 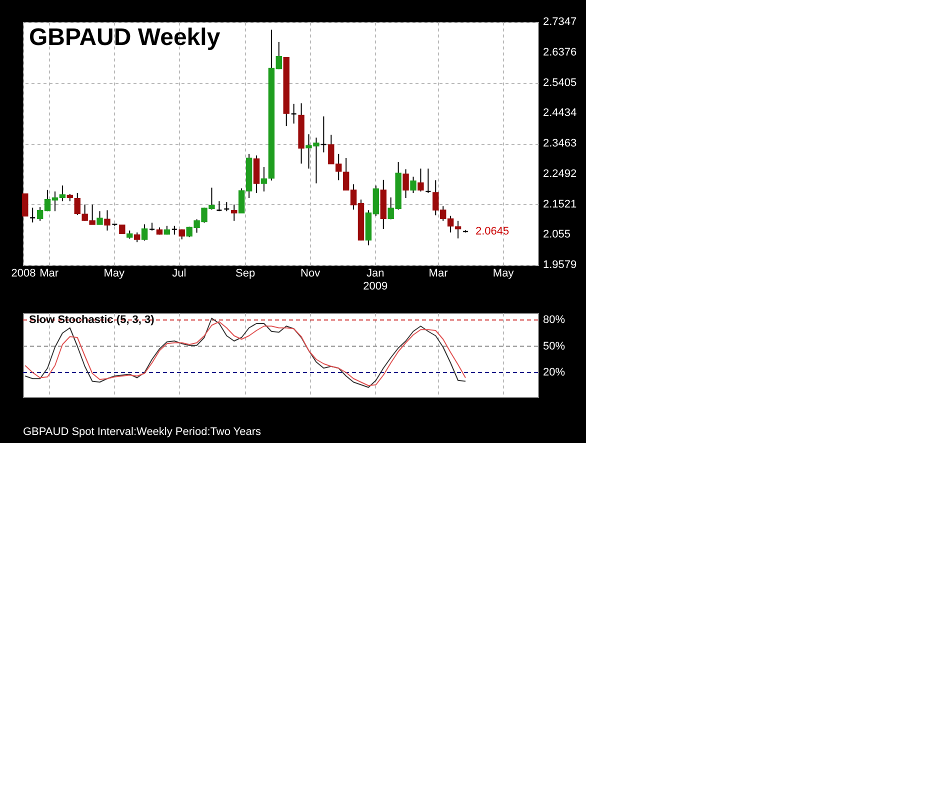 What do you see at coordinates (560, 82) in the screenshot?
I see `y-tick-label: 2.5405` at bounding box center [560, 82].